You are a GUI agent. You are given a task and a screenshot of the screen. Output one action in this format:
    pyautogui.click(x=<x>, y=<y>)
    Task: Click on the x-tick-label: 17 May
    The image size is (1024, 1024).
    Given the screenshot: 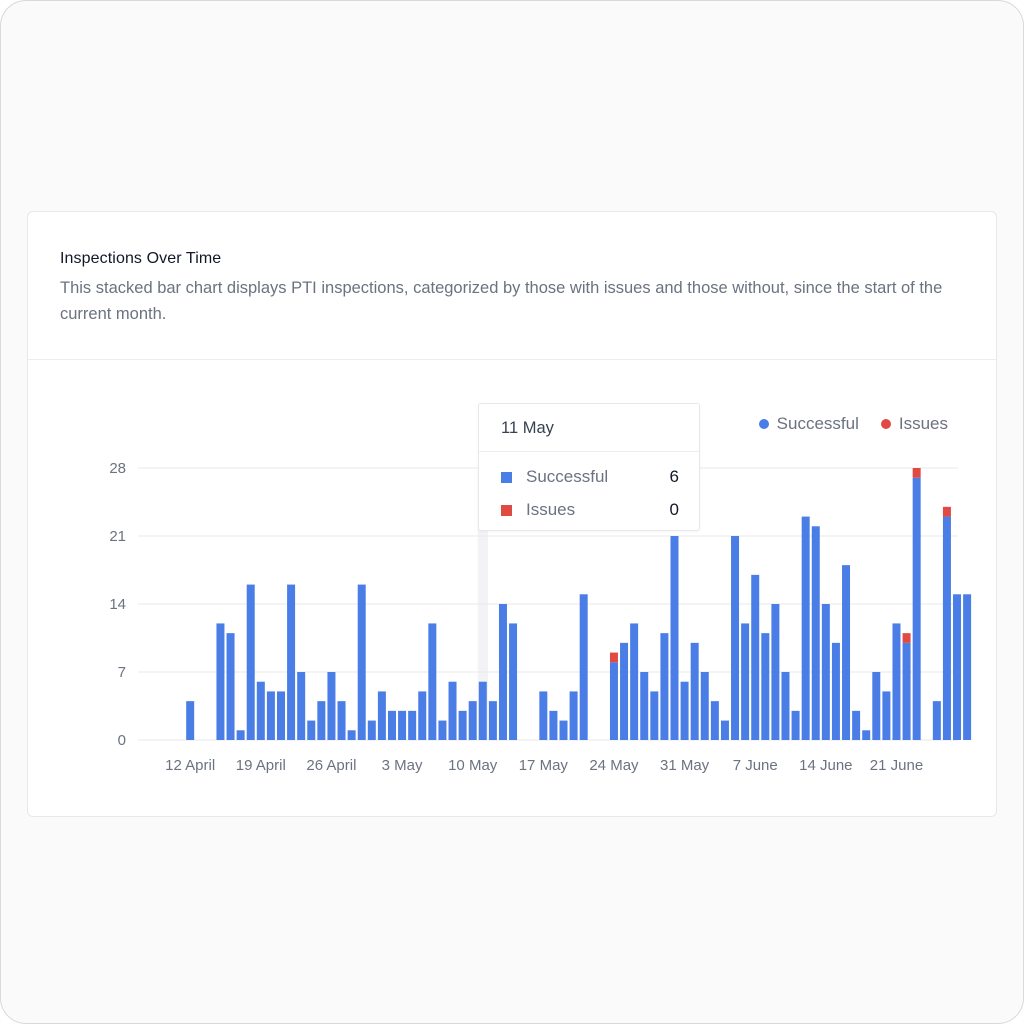 What is the action you would take?
    pyautogui.click(x=544, y=765)
    